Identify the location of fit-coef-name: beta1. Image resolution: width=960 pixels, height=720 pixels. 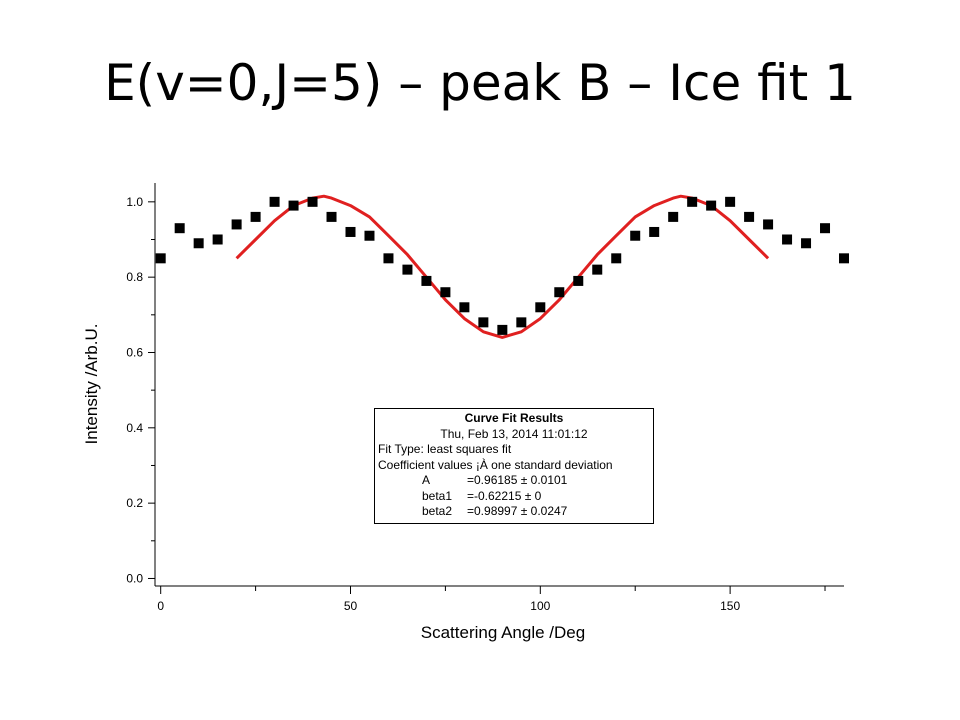
(437, 495).